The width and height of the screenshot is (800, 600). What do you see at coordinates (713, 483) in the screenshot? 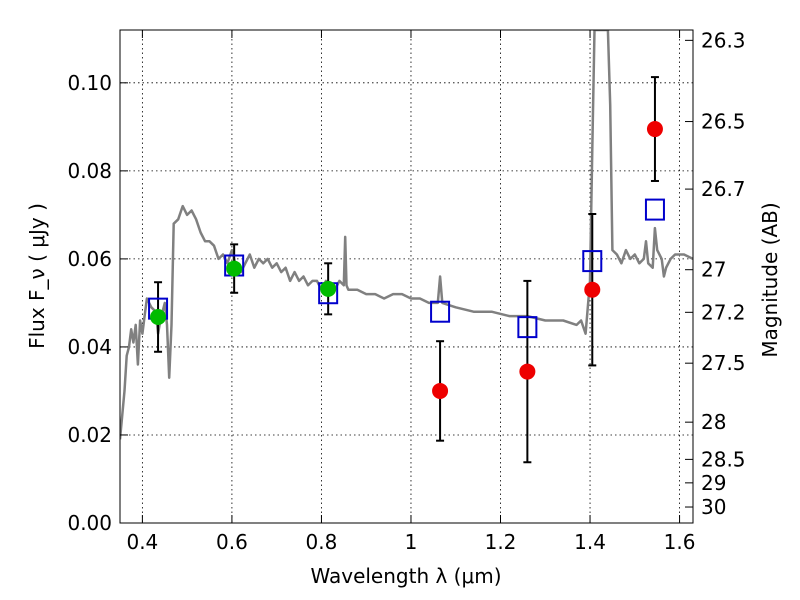
I see `y2-tick-label: 29` at bounding box center [713, 483].